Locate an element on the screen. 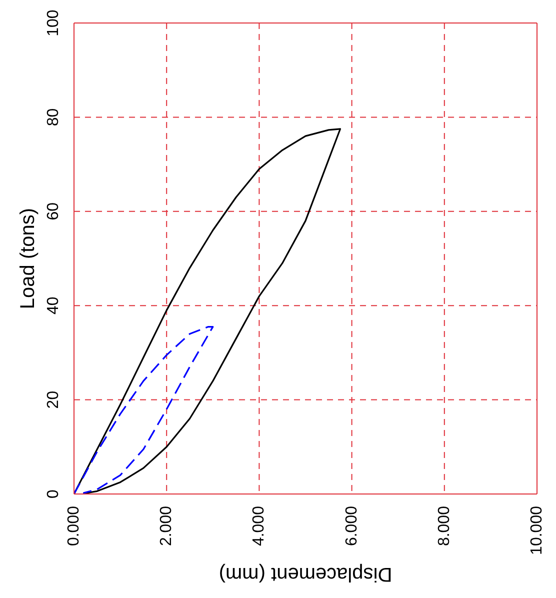 Image resolution: width=556 pixels, height=598 pixels. line-series is located at coordinates (144, 410).